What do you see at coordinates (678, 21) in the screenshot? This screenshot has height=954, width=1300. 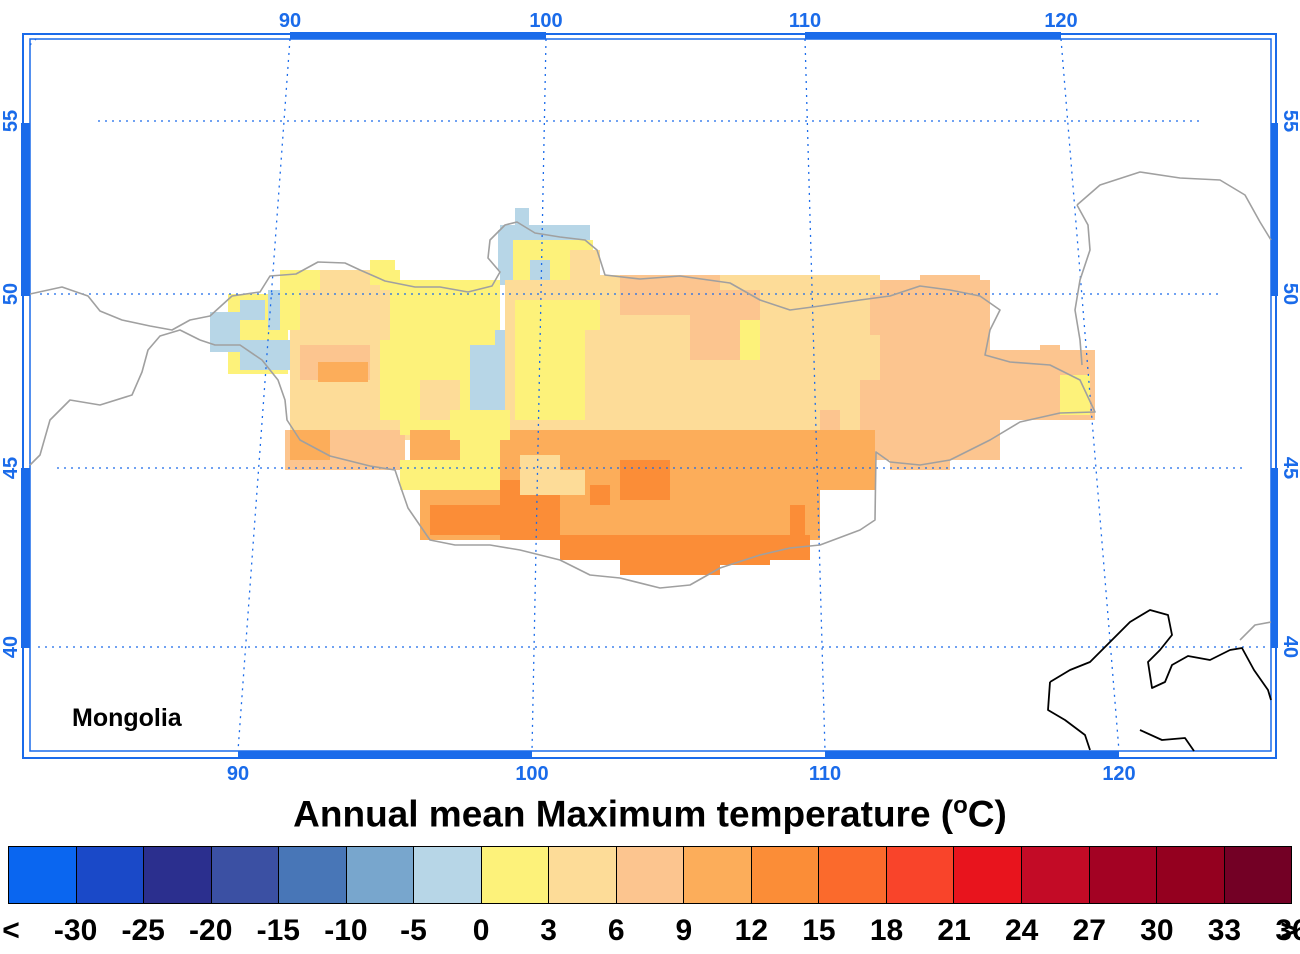 I see `lon-ticks-top: 90 100 110 120` at bounding box center [678, 21].